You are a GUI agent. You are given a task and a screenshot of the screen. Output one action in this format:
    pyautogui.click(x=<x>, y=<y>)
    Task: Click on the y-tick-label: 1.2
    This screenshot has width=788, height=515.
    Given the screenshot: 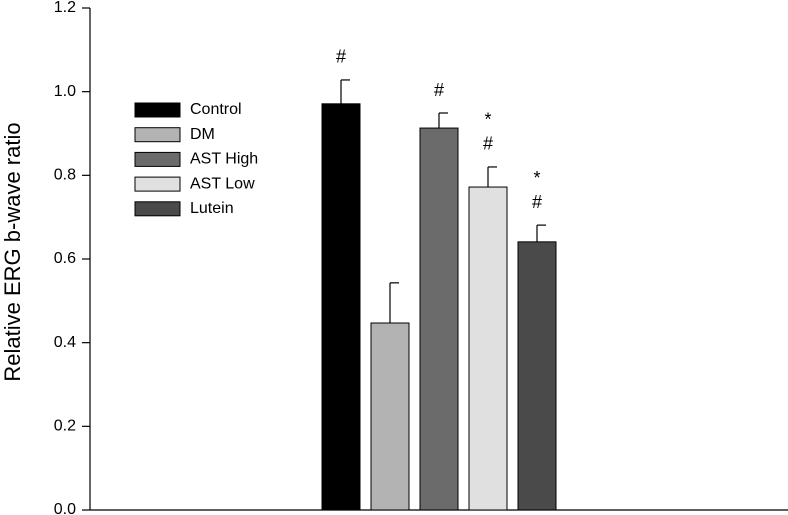 What is the action you would take?
    pyautogui.click(x=65, y=8)
    